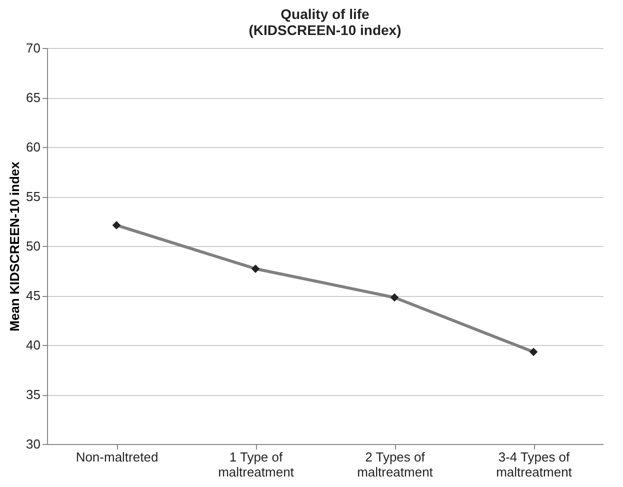 This screenshot has width=623, height=487. I want to click on y-axis-title: Mean KIDSCREEN-10 index, so click(14, 246).